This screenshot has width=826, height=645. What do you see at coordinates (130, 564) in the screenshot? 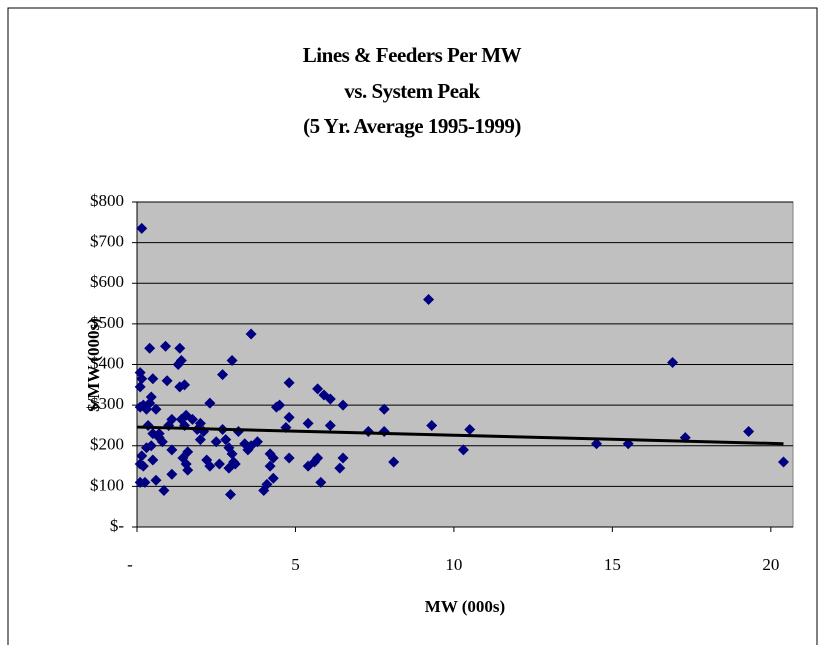
I see `x-tick-label: -` at bounding box center [130, 564].